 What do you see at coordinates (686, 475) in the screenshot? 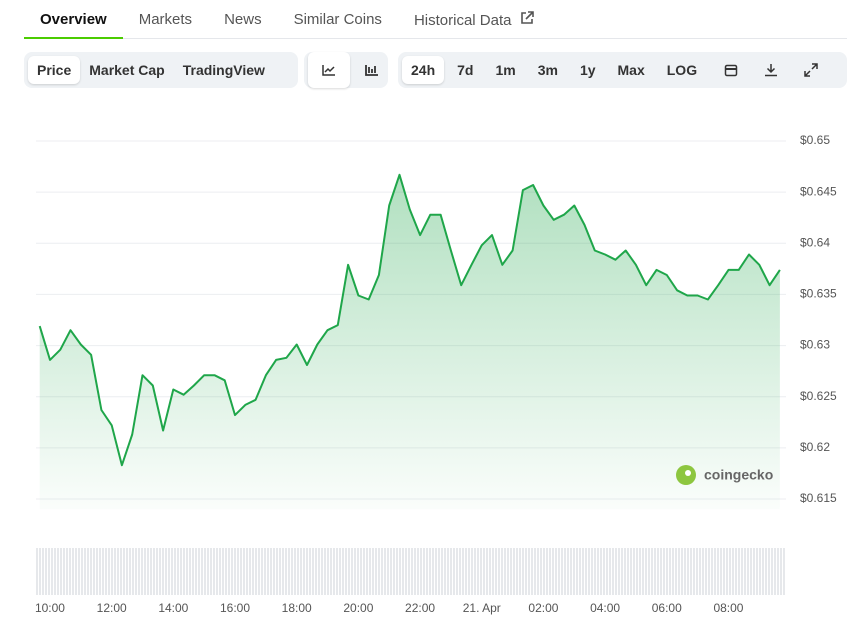
I see `watermark-logo` at bounding box center [686, 475].